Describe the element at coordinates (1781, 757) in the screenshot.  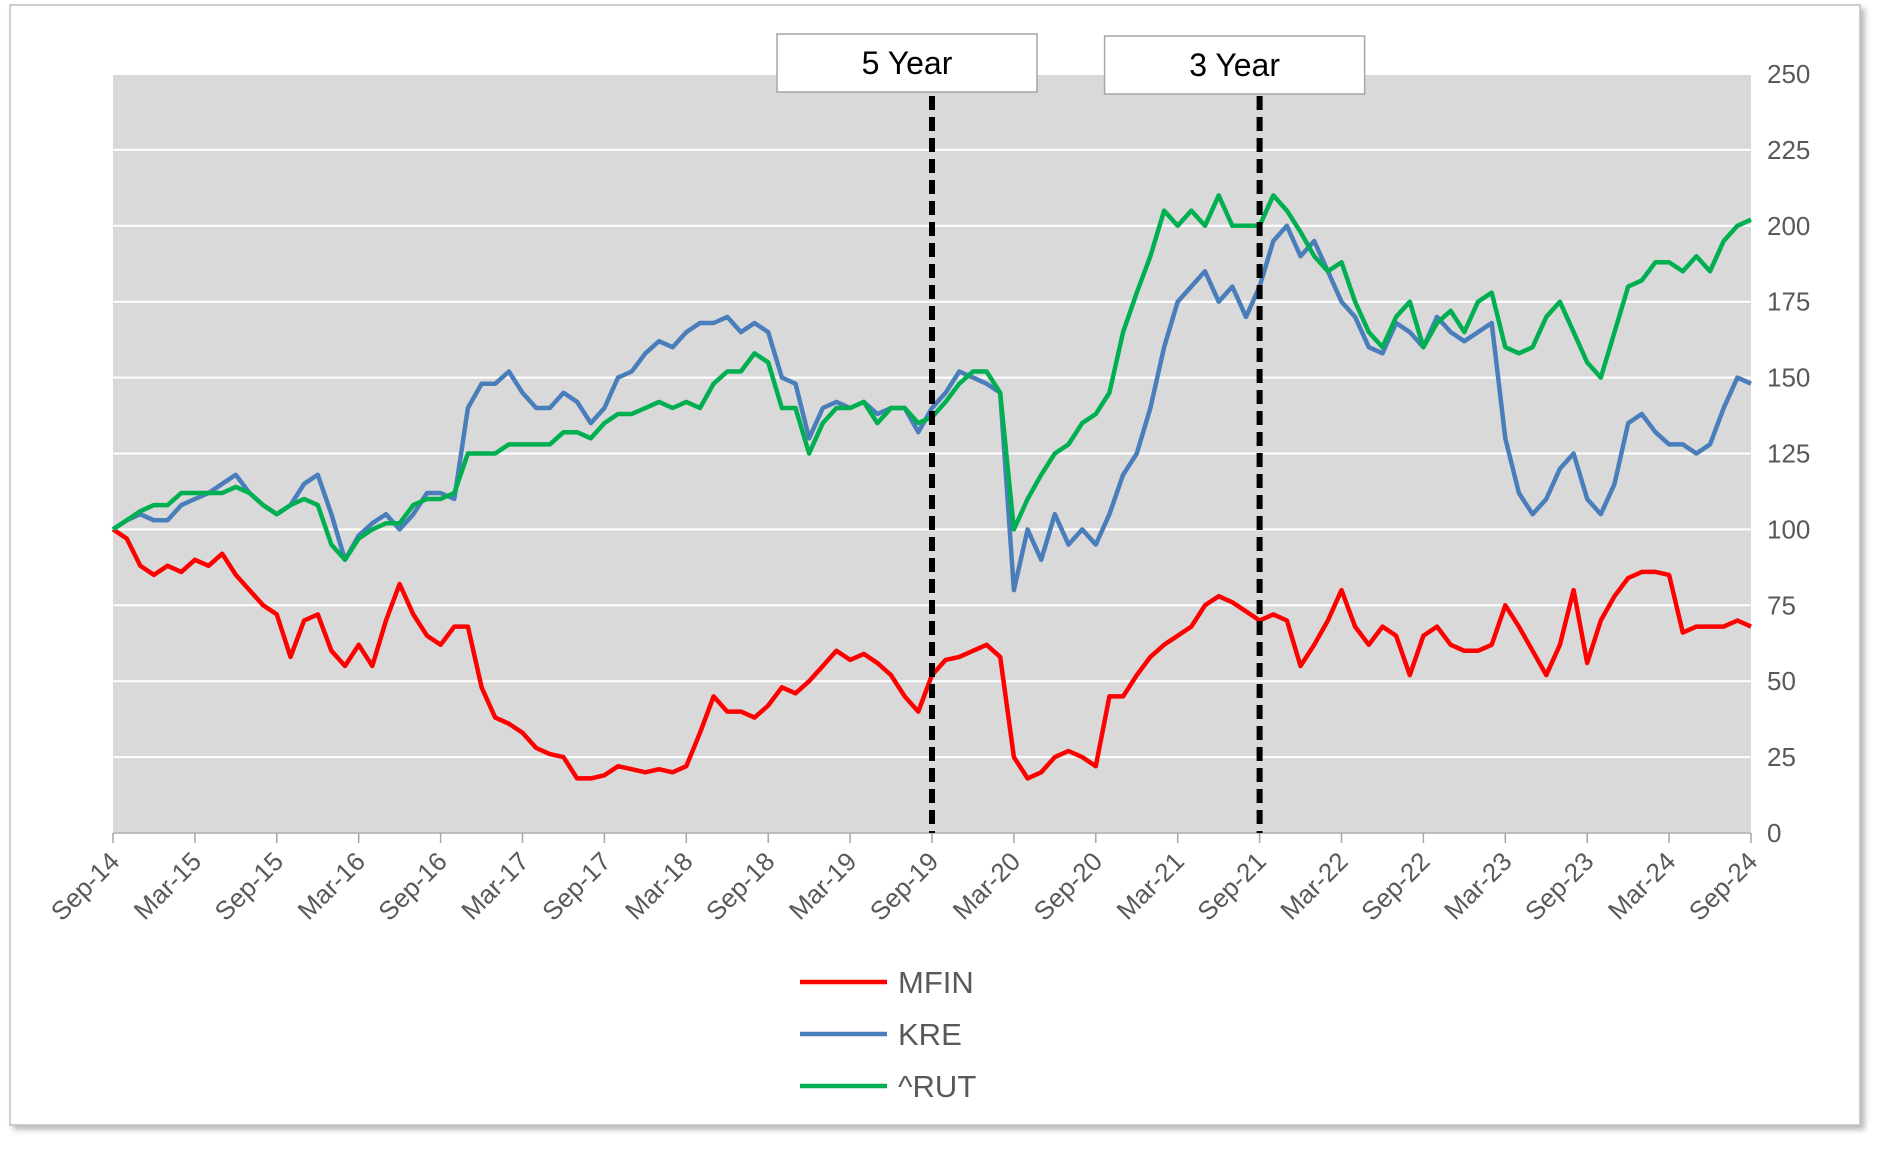
I see `y-tick-label: 25` at that location.